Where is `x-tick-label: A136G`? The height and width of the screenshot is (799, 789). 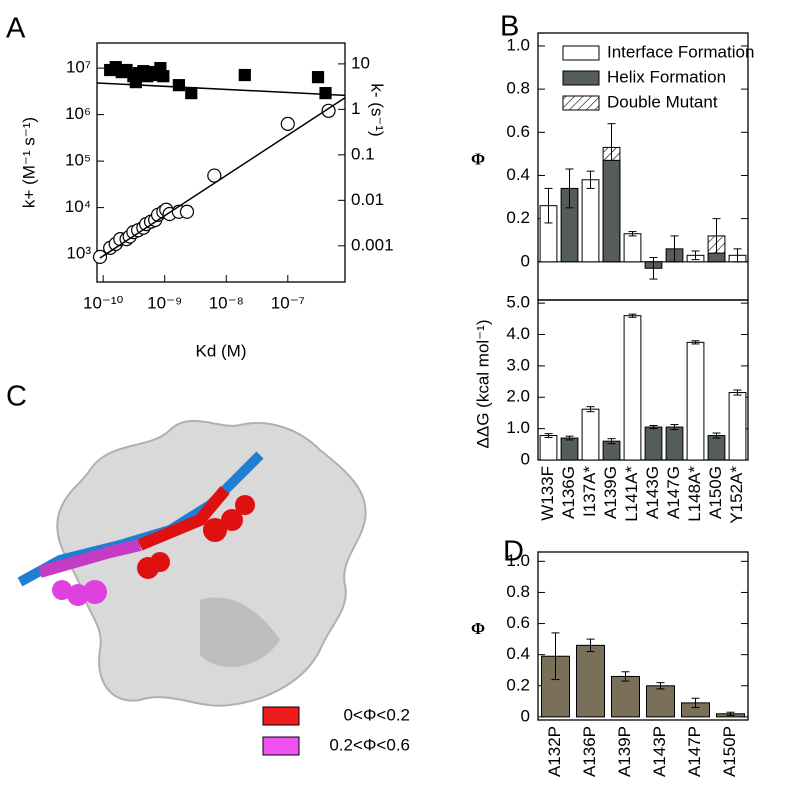 x-tick-label: A136G is located at coordinates (568, 492).